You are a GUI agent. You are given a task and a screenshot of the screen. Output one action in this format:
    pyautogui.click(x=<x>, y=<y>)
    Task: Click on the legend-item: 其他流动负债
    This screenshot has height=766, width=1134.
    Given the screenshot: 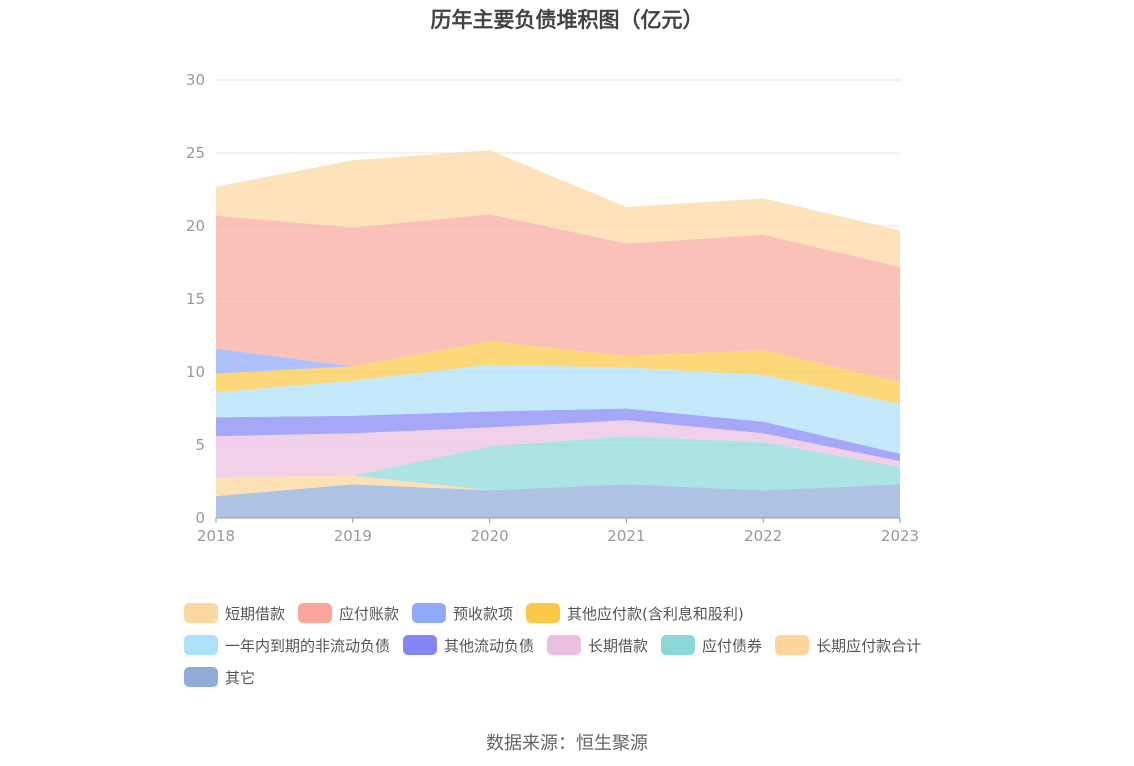 What is the action you would take?
    pyautogui.click(x=468, y=645)
    